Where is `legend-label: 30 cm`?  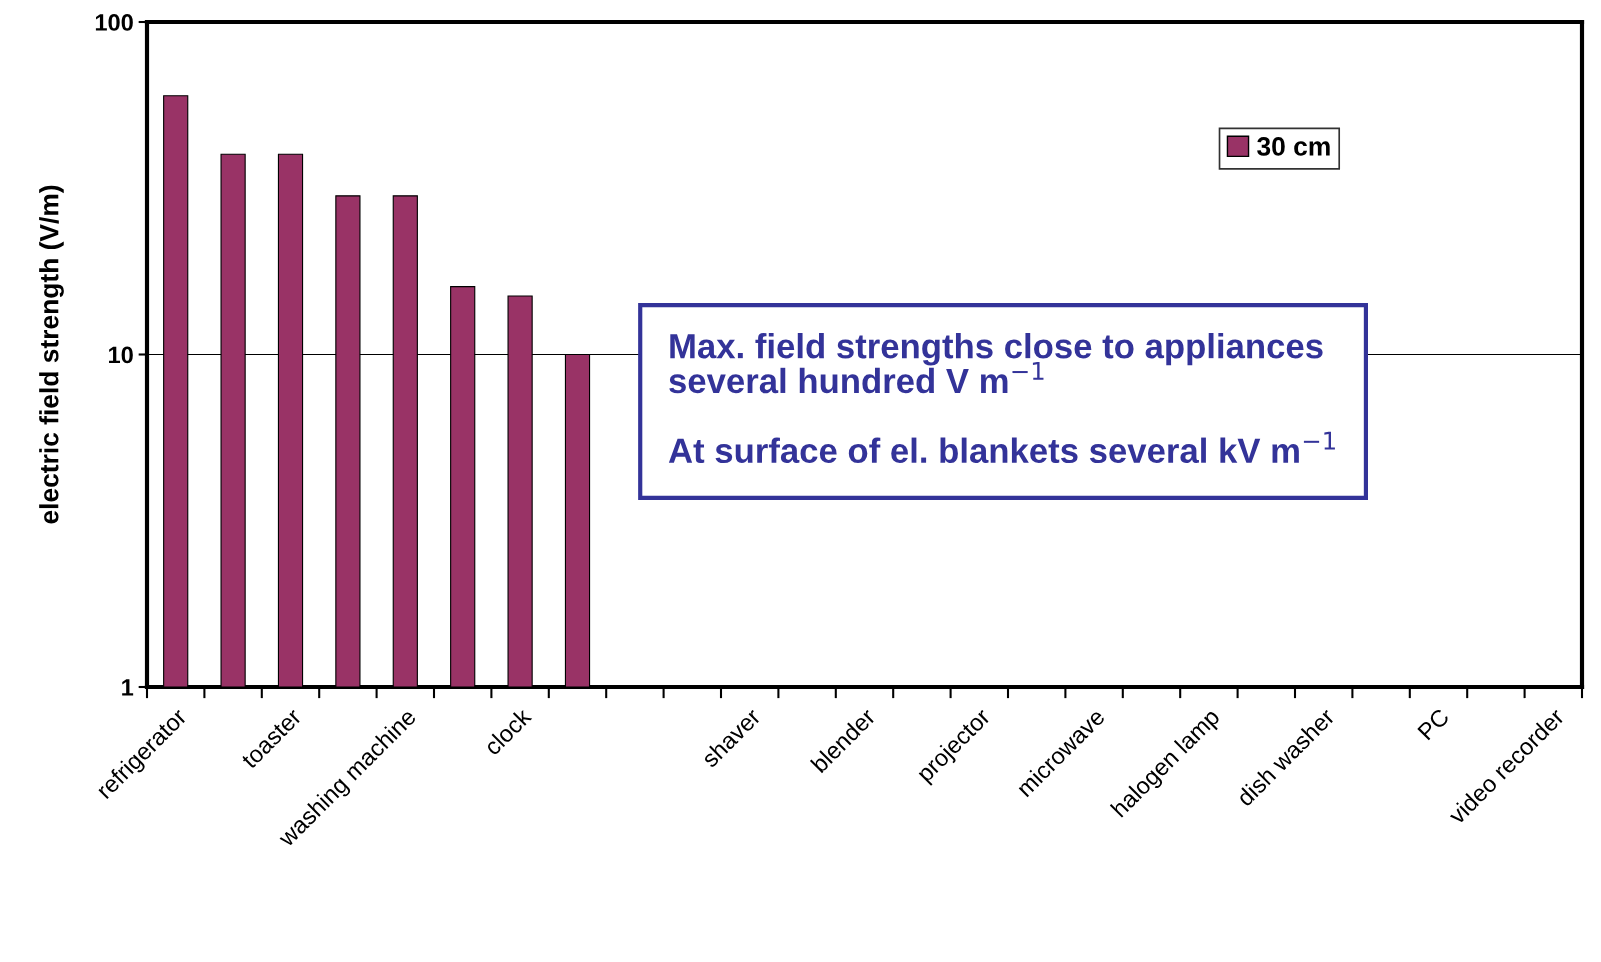 legend-label: 30 cm is located at coordinates (1293, 146).